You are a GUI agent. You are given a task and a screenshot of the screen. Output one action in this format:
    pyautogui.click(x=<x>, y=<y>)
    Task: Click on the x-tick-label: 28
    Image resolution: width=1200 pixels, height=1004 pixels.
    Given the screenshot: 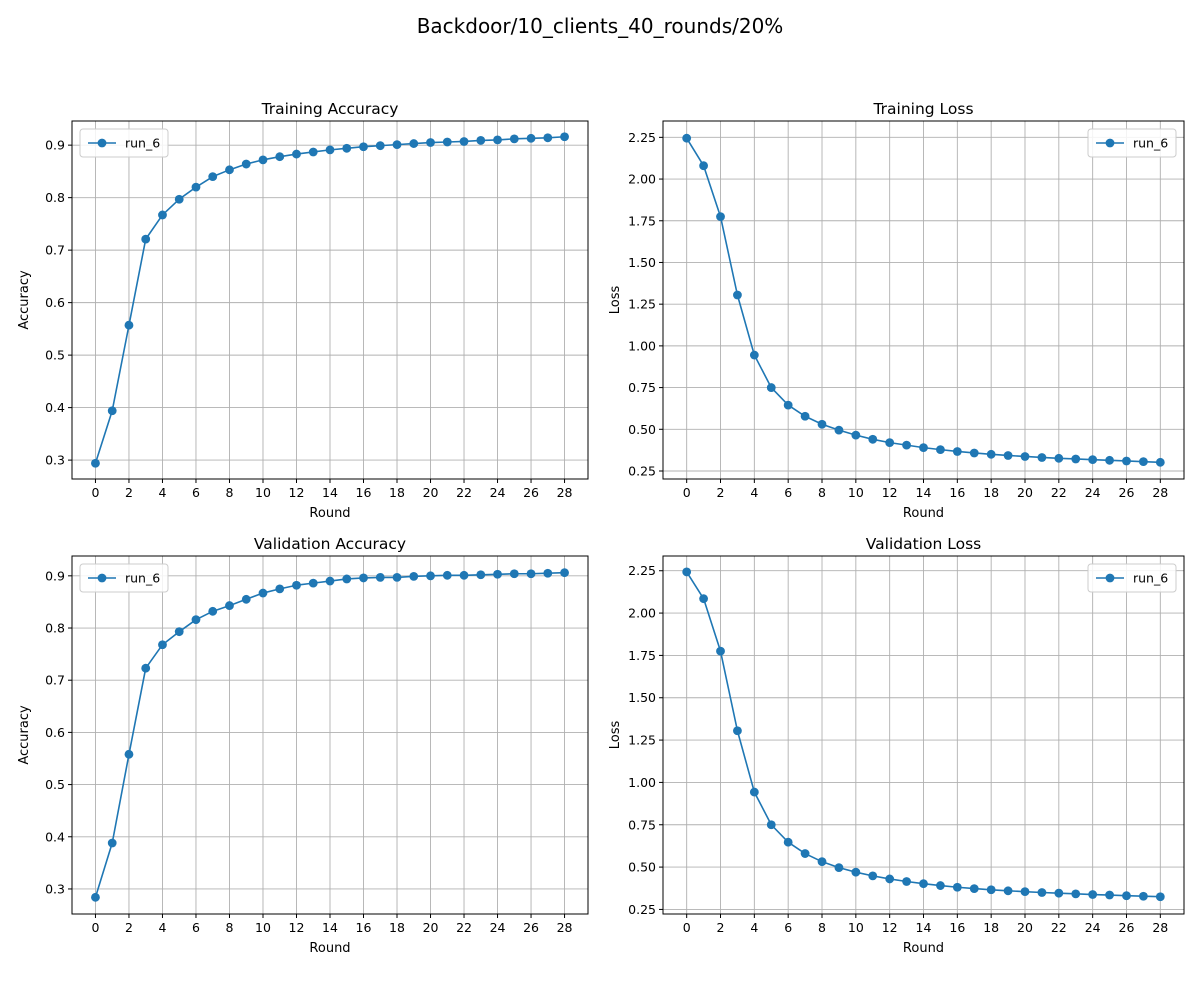 What is the action you would take?
    pyautogui.click(x=1160, y=927)
    